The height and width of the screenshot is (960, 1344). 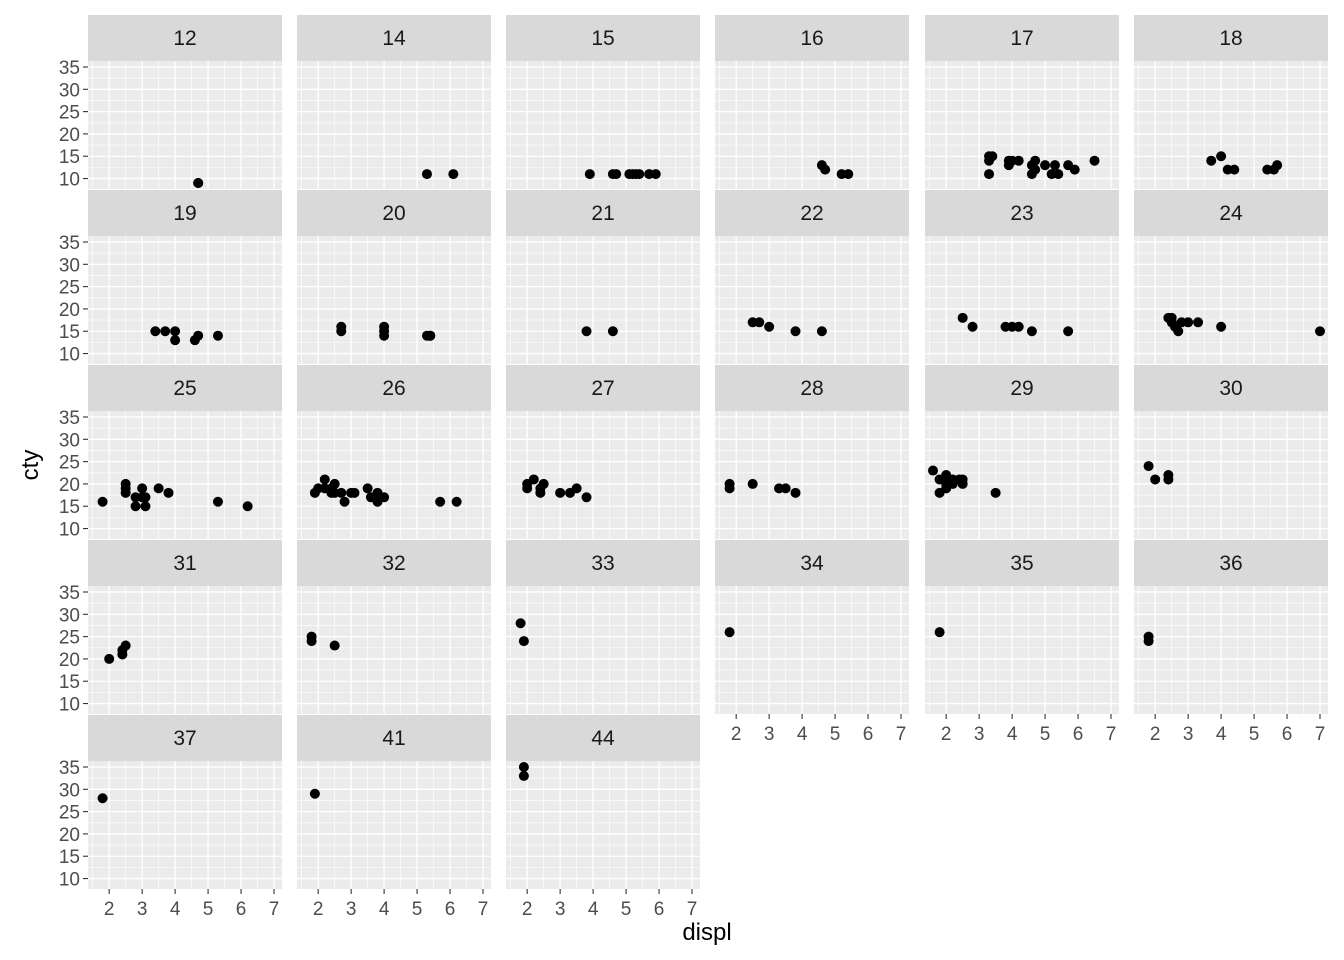 I want to click on facet-panel-23: 23, so click(x=1022, y=277).